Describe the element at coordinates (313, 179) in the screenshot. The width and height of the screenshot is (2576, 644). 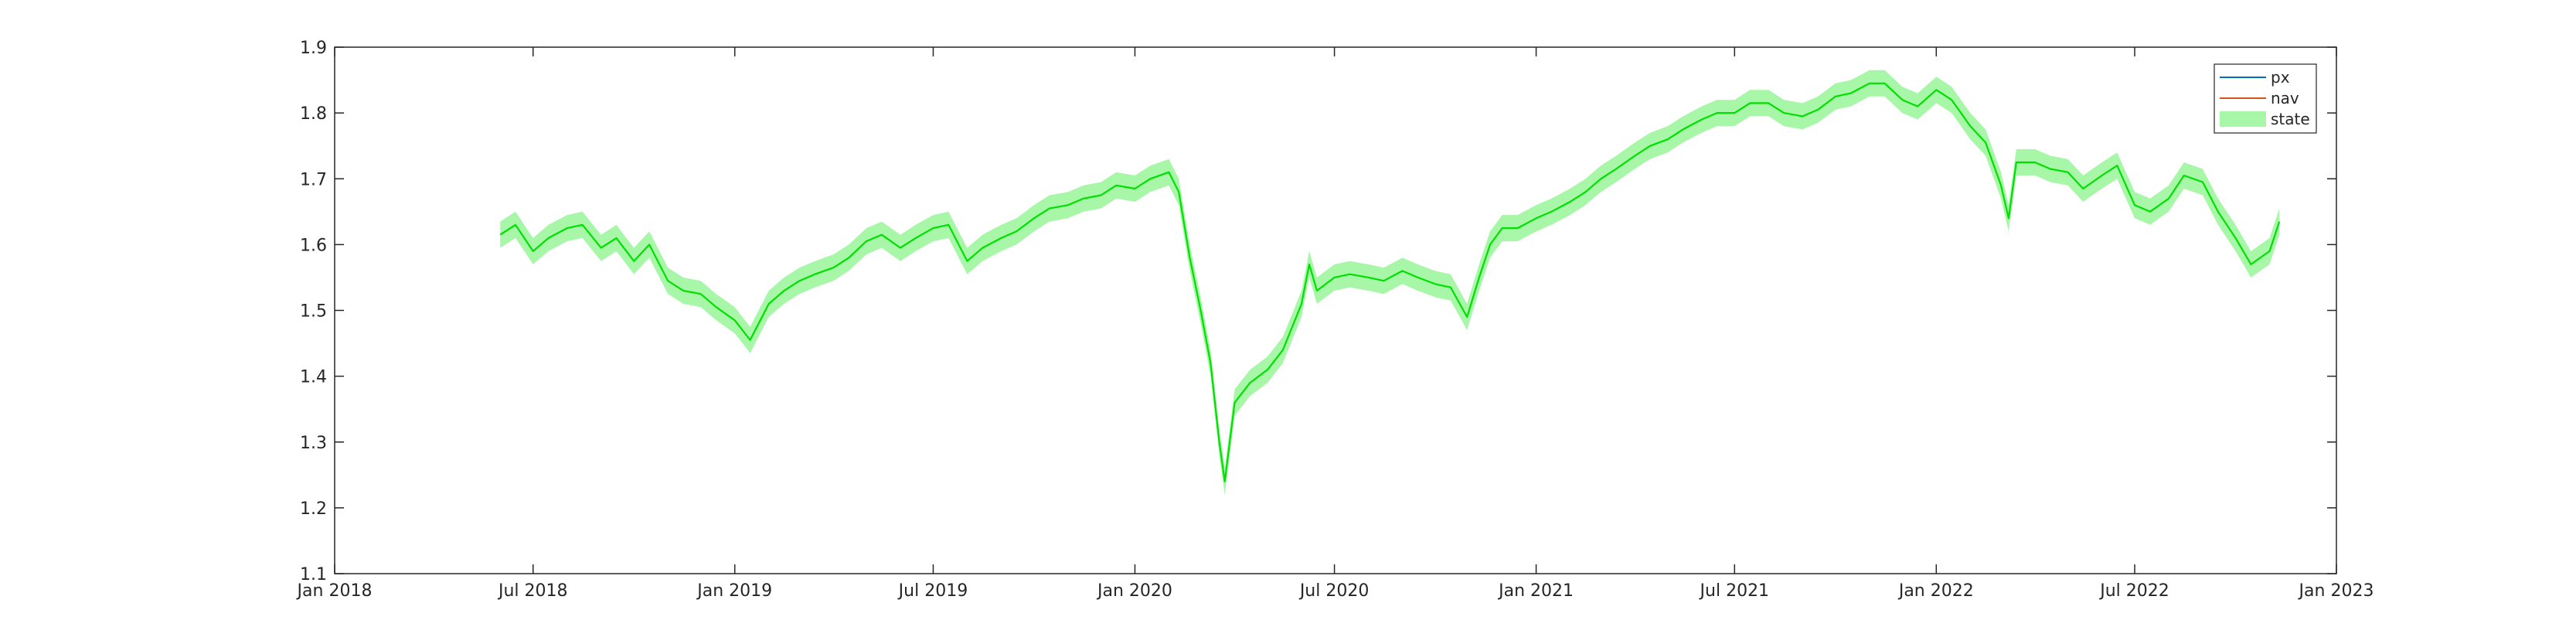
I see `y-tick-label: 1.7` at that location.